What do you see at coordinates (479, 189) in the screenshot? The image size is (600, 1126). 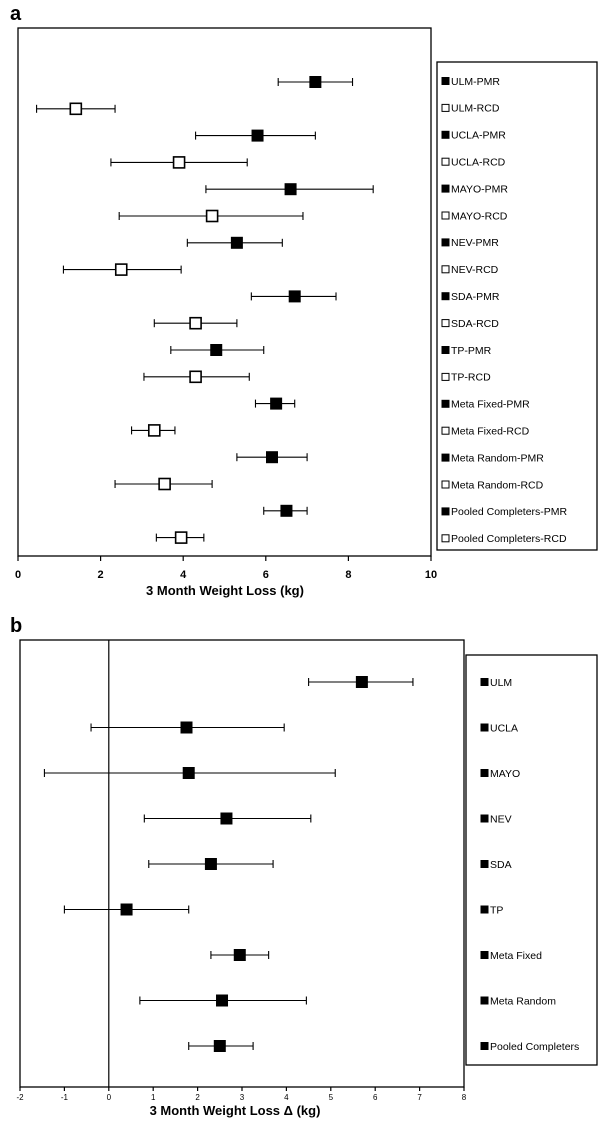 I see `legend-label: MAYO-PMR` at bounding box center [479, 189].